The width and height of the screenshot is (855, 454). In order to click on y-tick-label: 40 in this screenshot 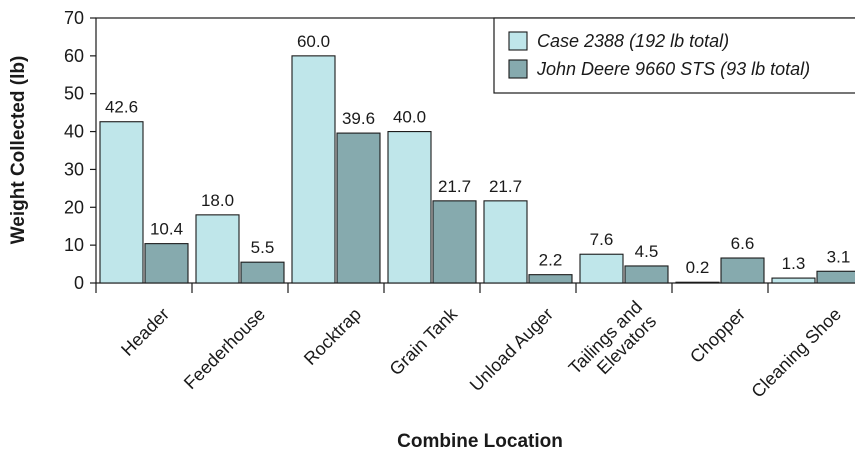, I will do `click(74, 132)`.